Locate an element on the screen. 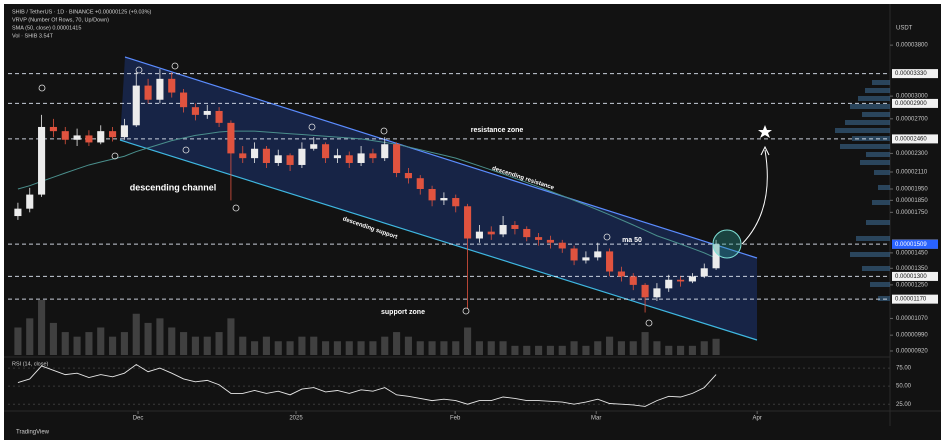 This screenshot has width=945, height=444. descending-channel-label: descending channel is located at coordinates (173, 187).